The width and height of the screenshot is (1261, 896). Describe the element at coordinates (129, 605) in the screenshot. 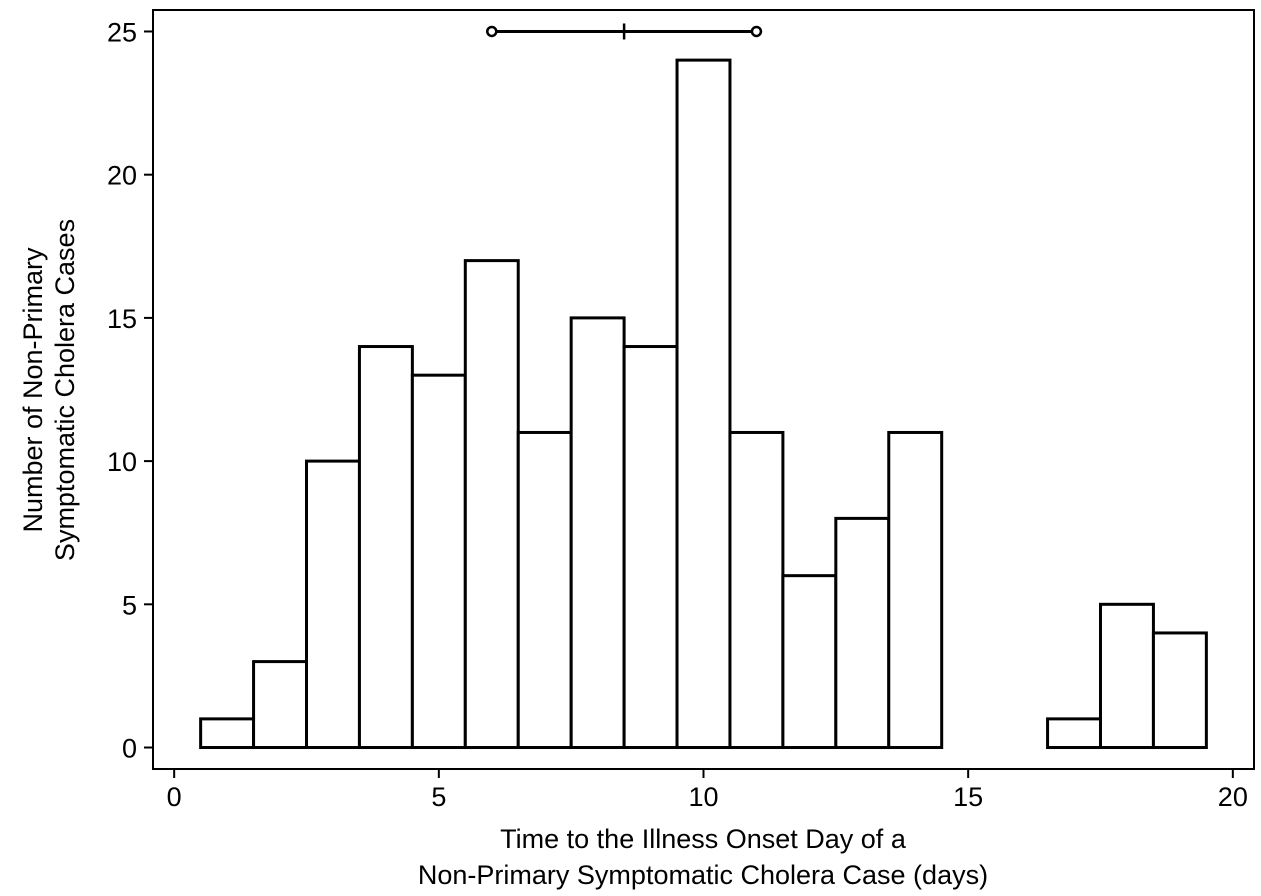

I see `y-tick-label: 5` at that location.